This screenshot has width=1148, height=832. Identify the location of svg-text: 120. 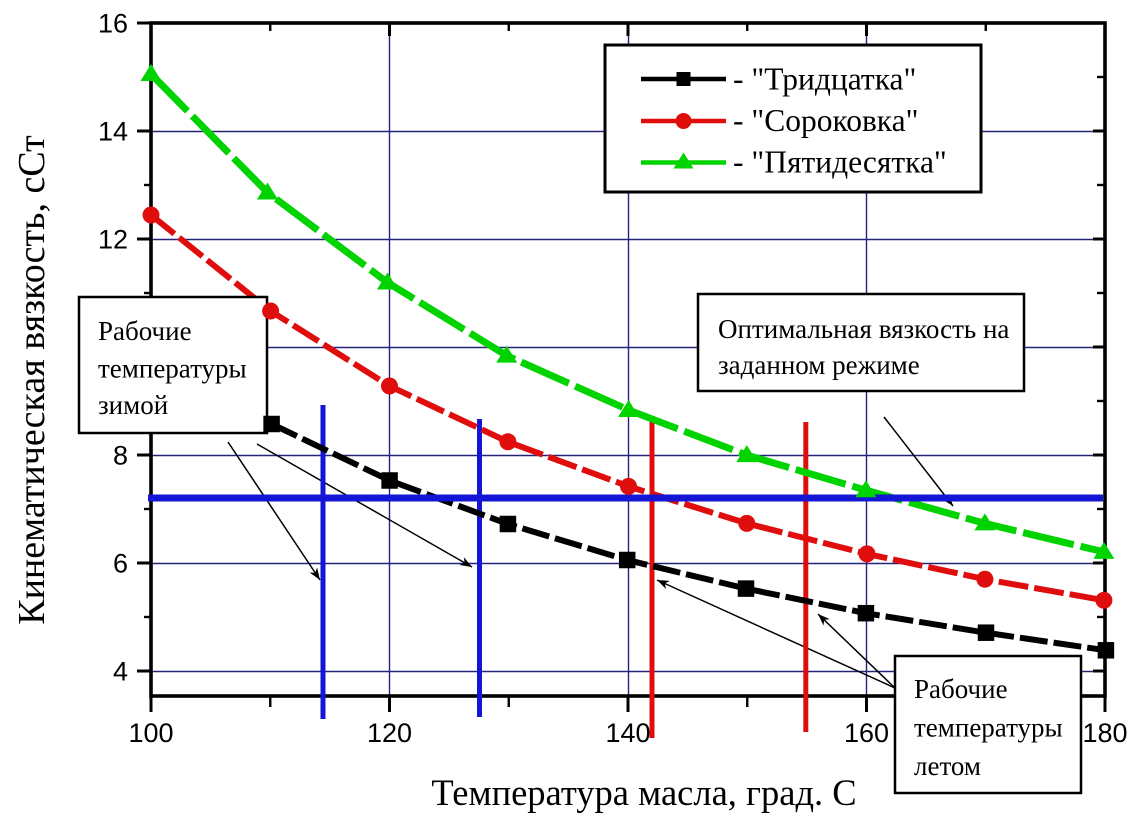
(389, 733).